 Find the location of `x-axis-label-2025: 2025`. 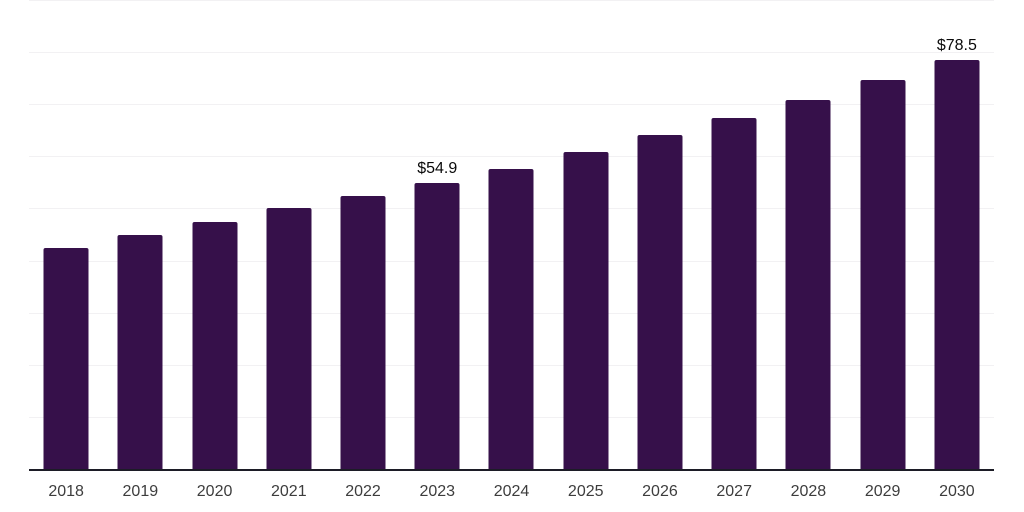

x-axis-label-2025: 2025 is located at coordinates (585, 491).